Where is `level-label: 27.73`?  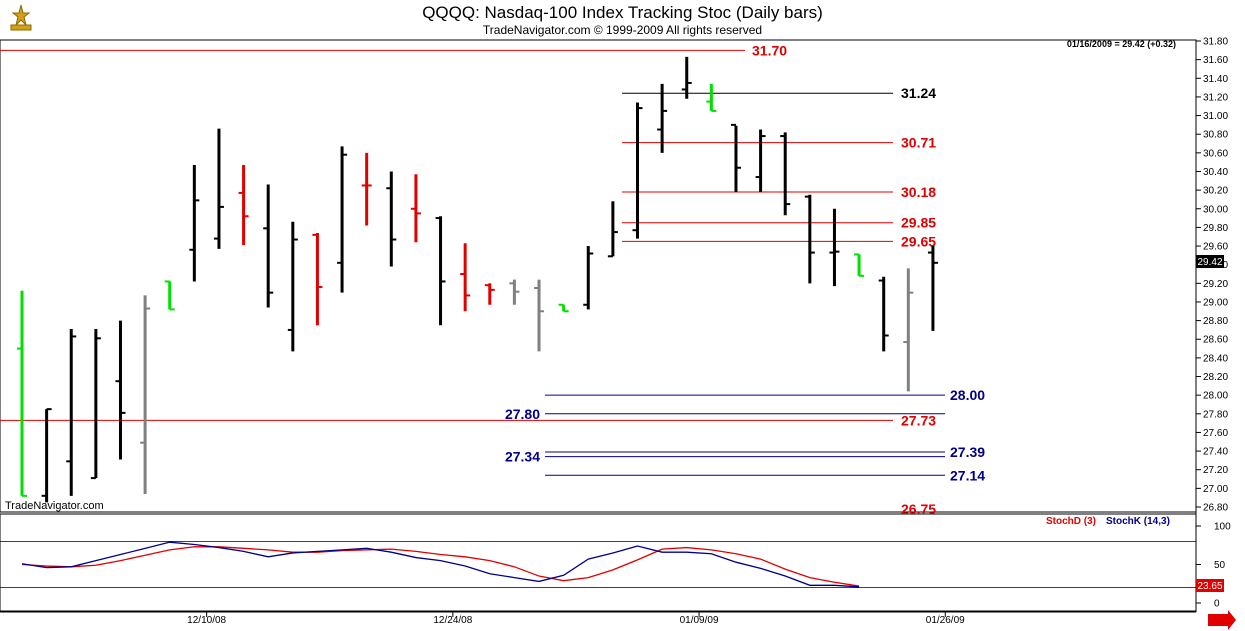 level-label: 27.73 is located at coordinates (918, 420).